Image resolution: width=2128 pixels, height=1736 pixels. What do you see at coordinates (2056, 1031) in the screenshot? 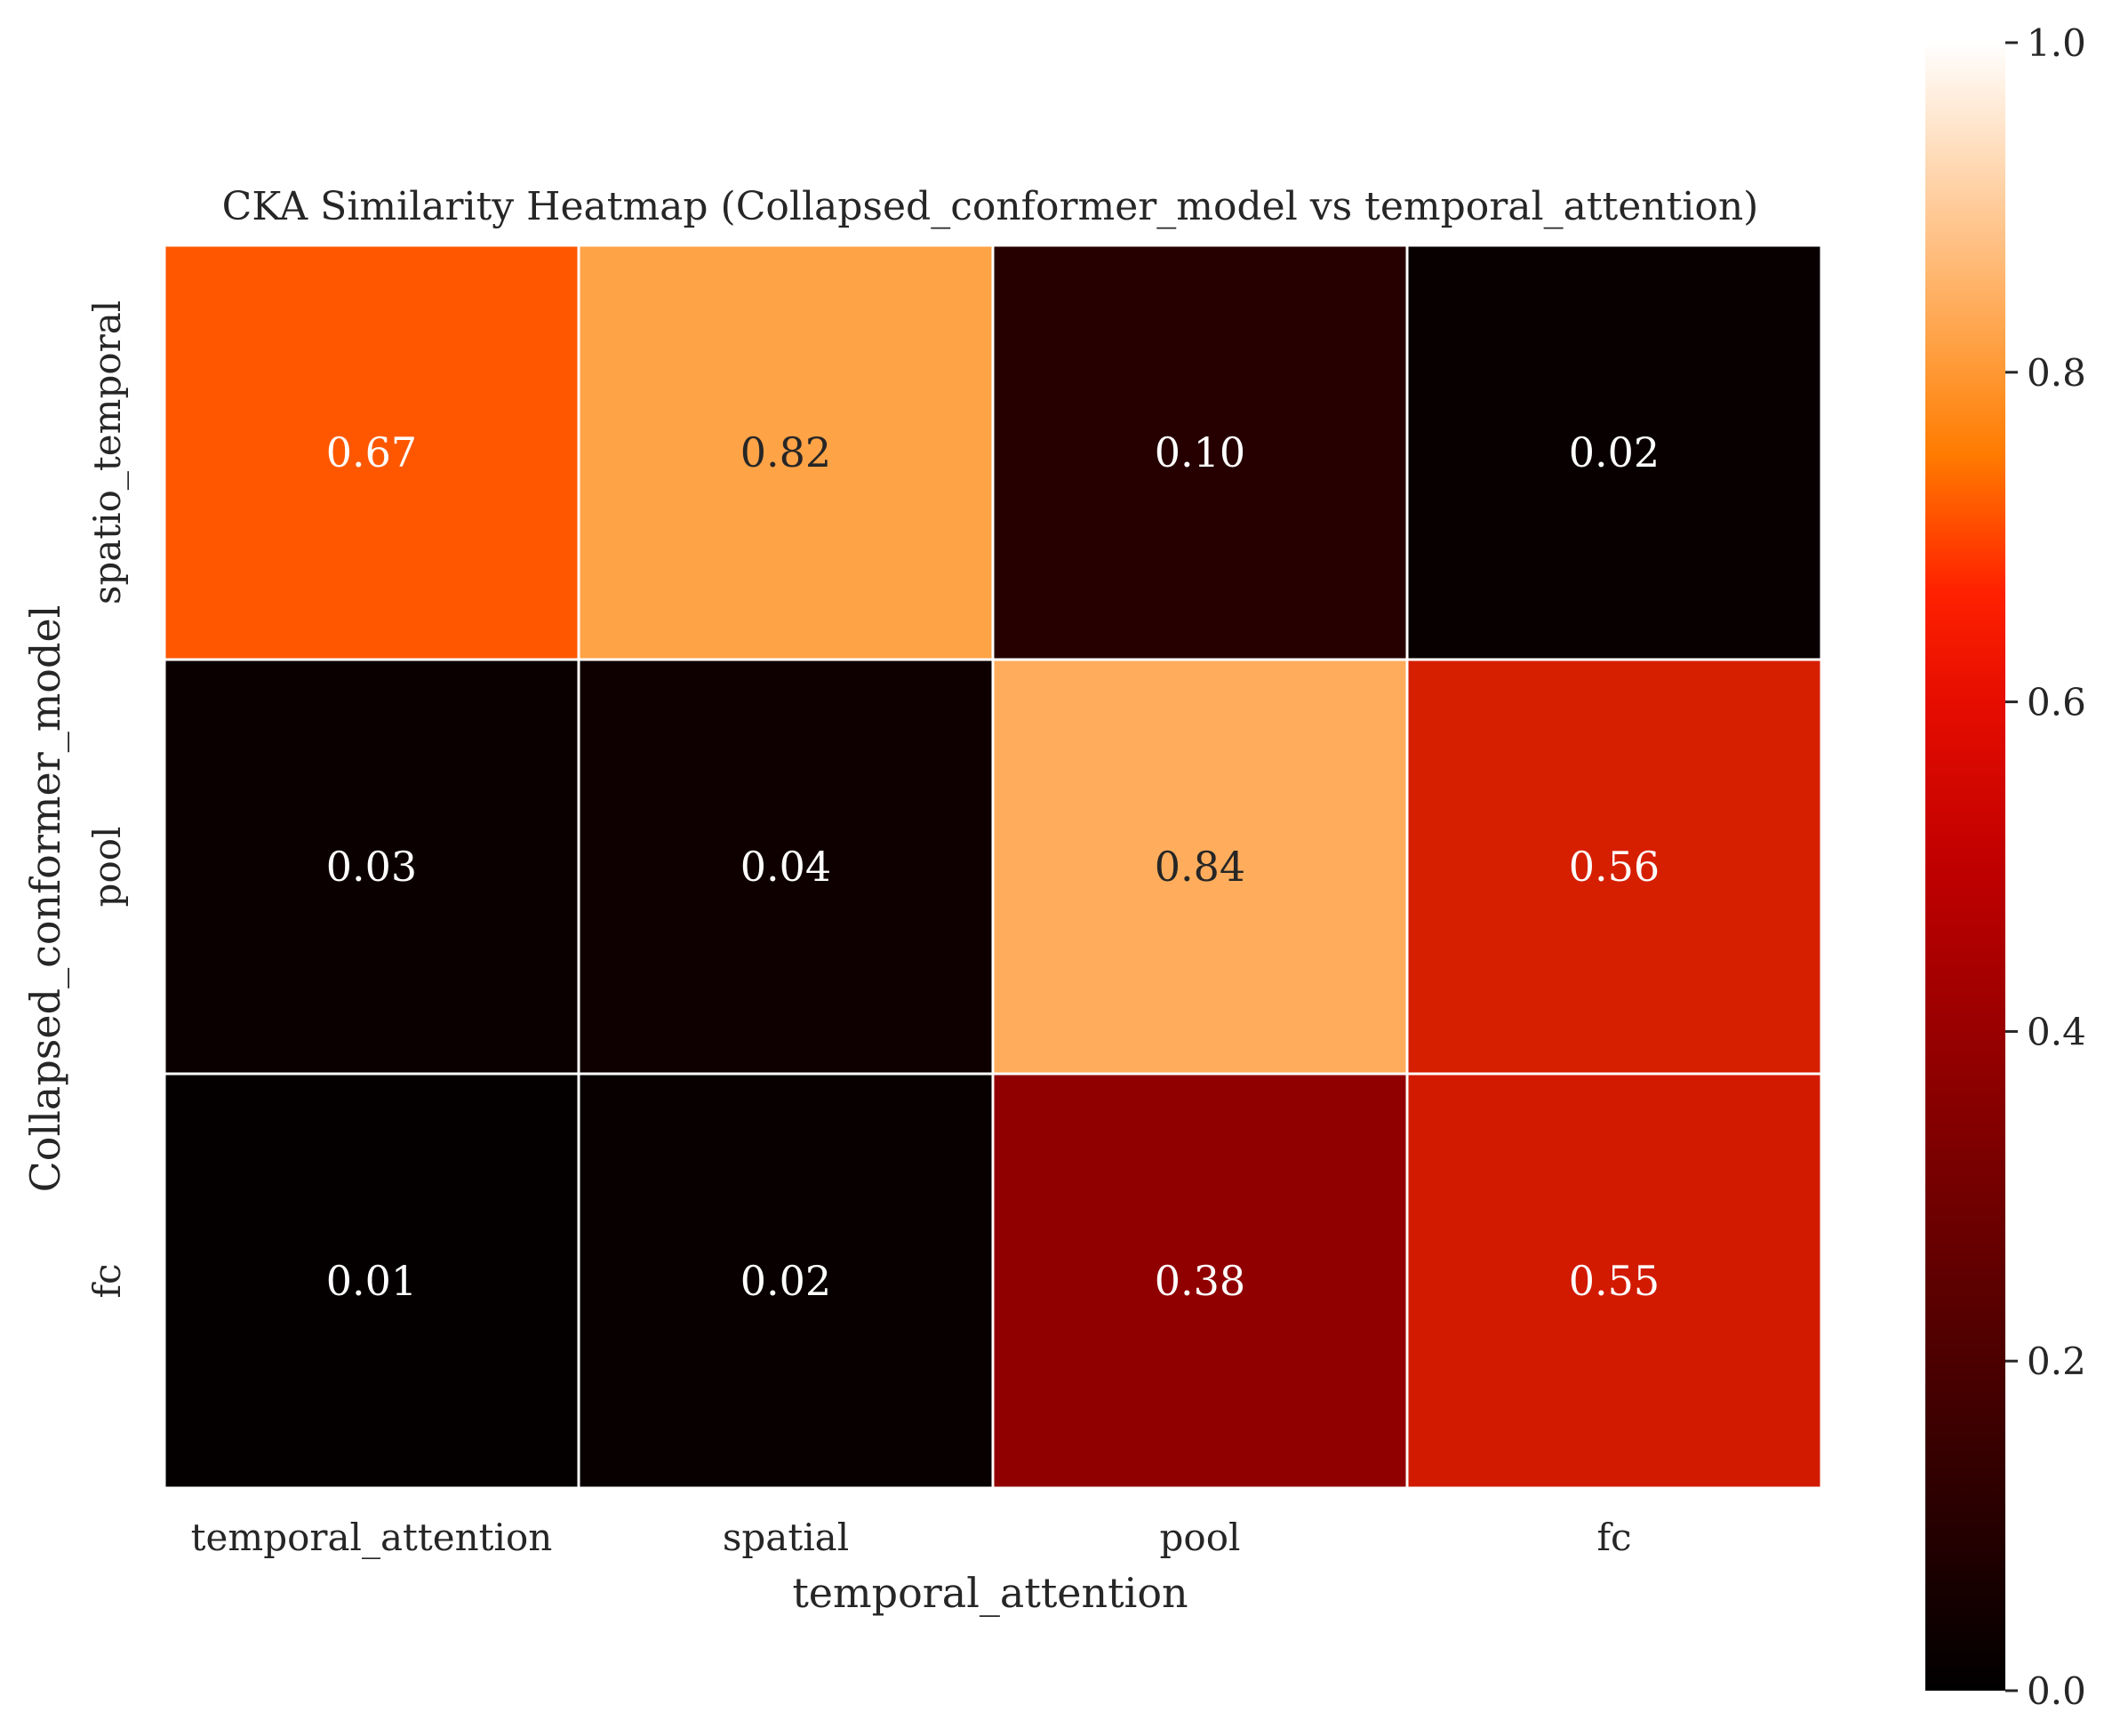
I see `colorbar-tick-label: 0.4` at bounding box center [2056, 1031].